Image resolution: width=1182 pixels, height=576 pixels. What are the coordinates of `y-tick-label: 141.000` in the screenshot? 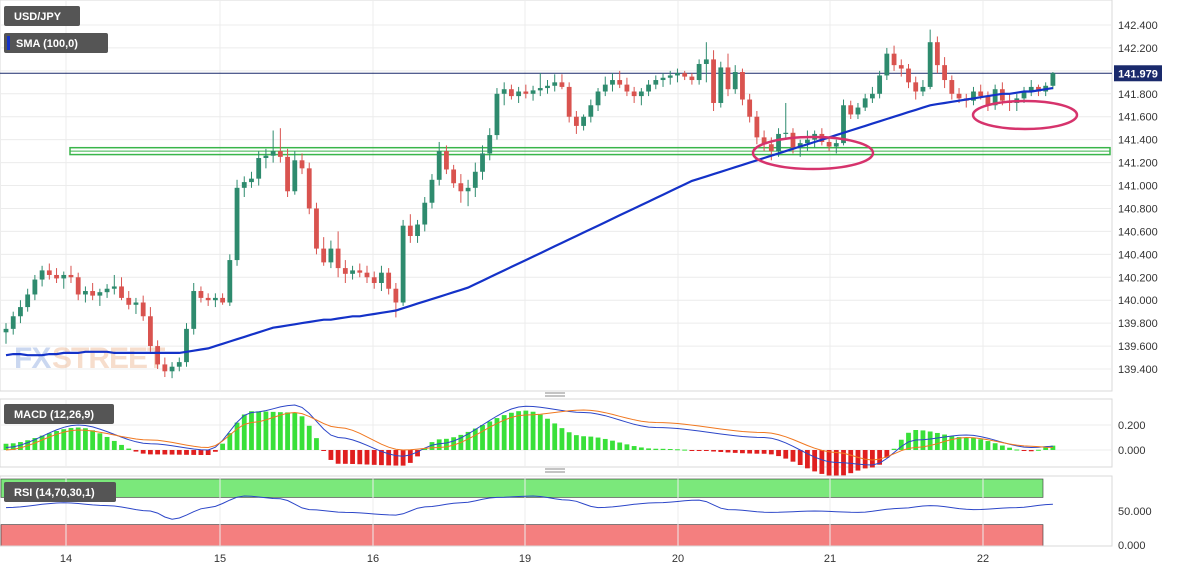 It's located at (1138, 187).